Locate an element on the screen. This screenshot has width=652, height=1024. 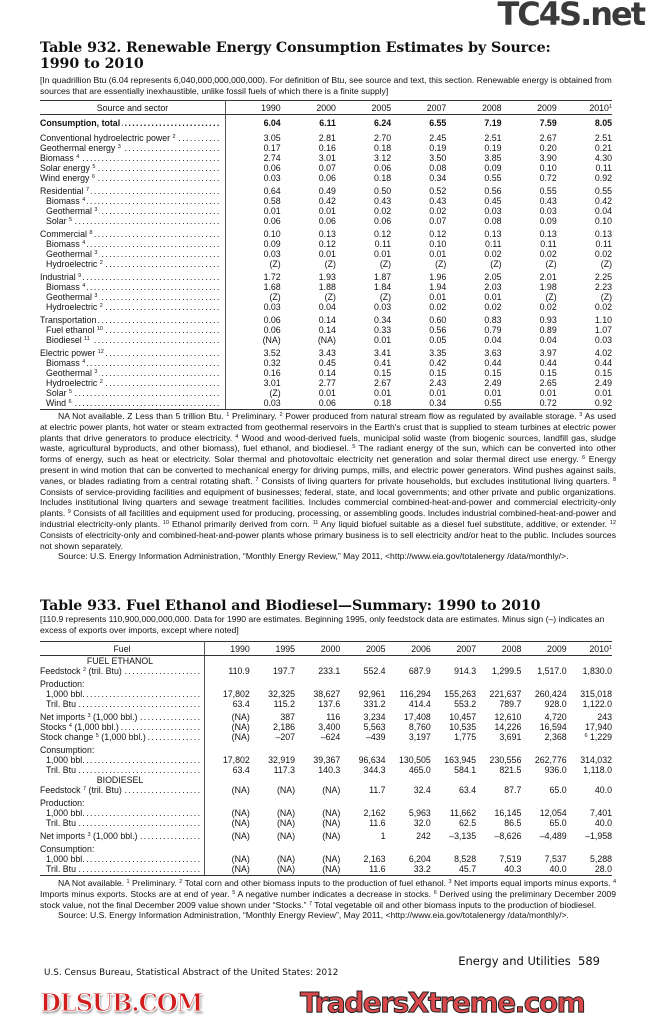
cell-value: 2.45 is located at coordinates (418, 136).